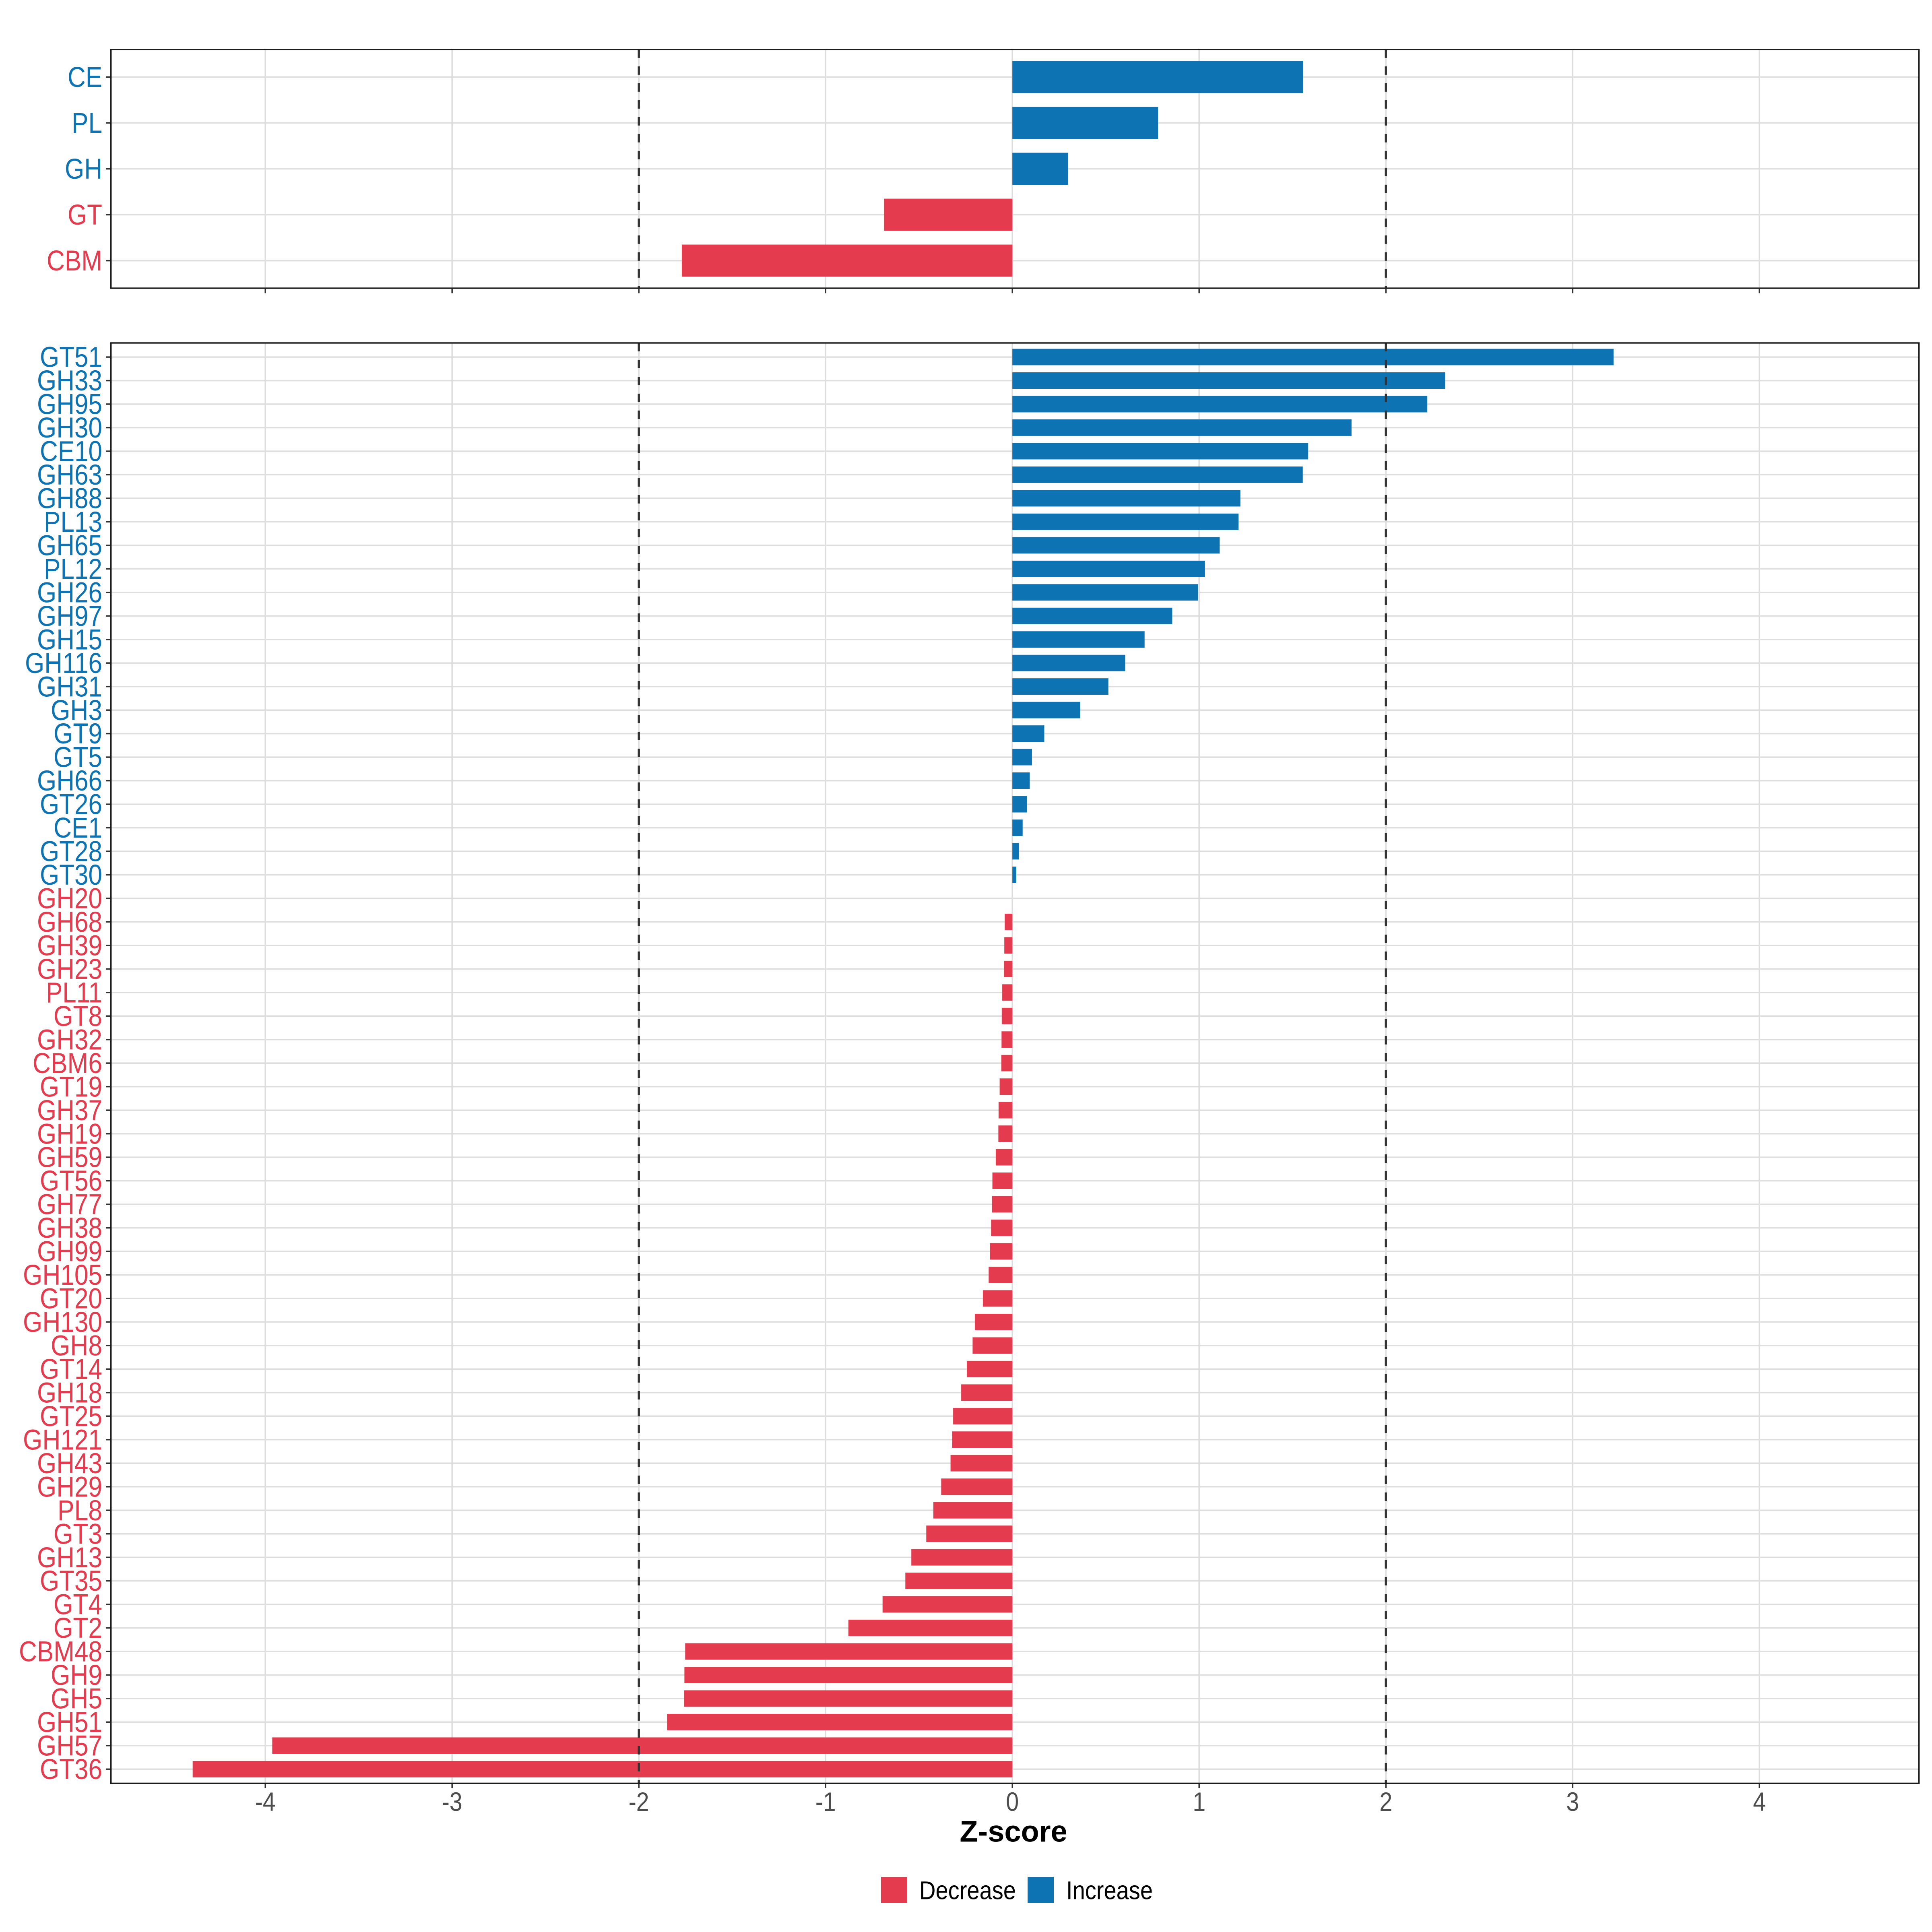  What do you see at coordinates (69, 405) in the screenshot?
I see `svg-text: GH95` at bounding box center [69, 405].